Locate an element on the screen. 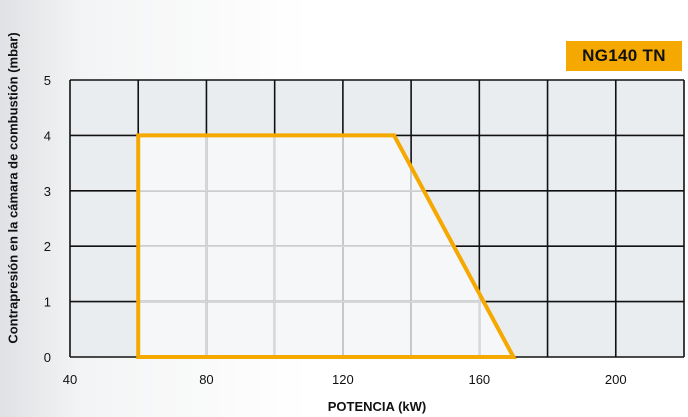 This screenshot has height=417, width=688. y-tick-label: 5 is located at coordinates (47, 80).